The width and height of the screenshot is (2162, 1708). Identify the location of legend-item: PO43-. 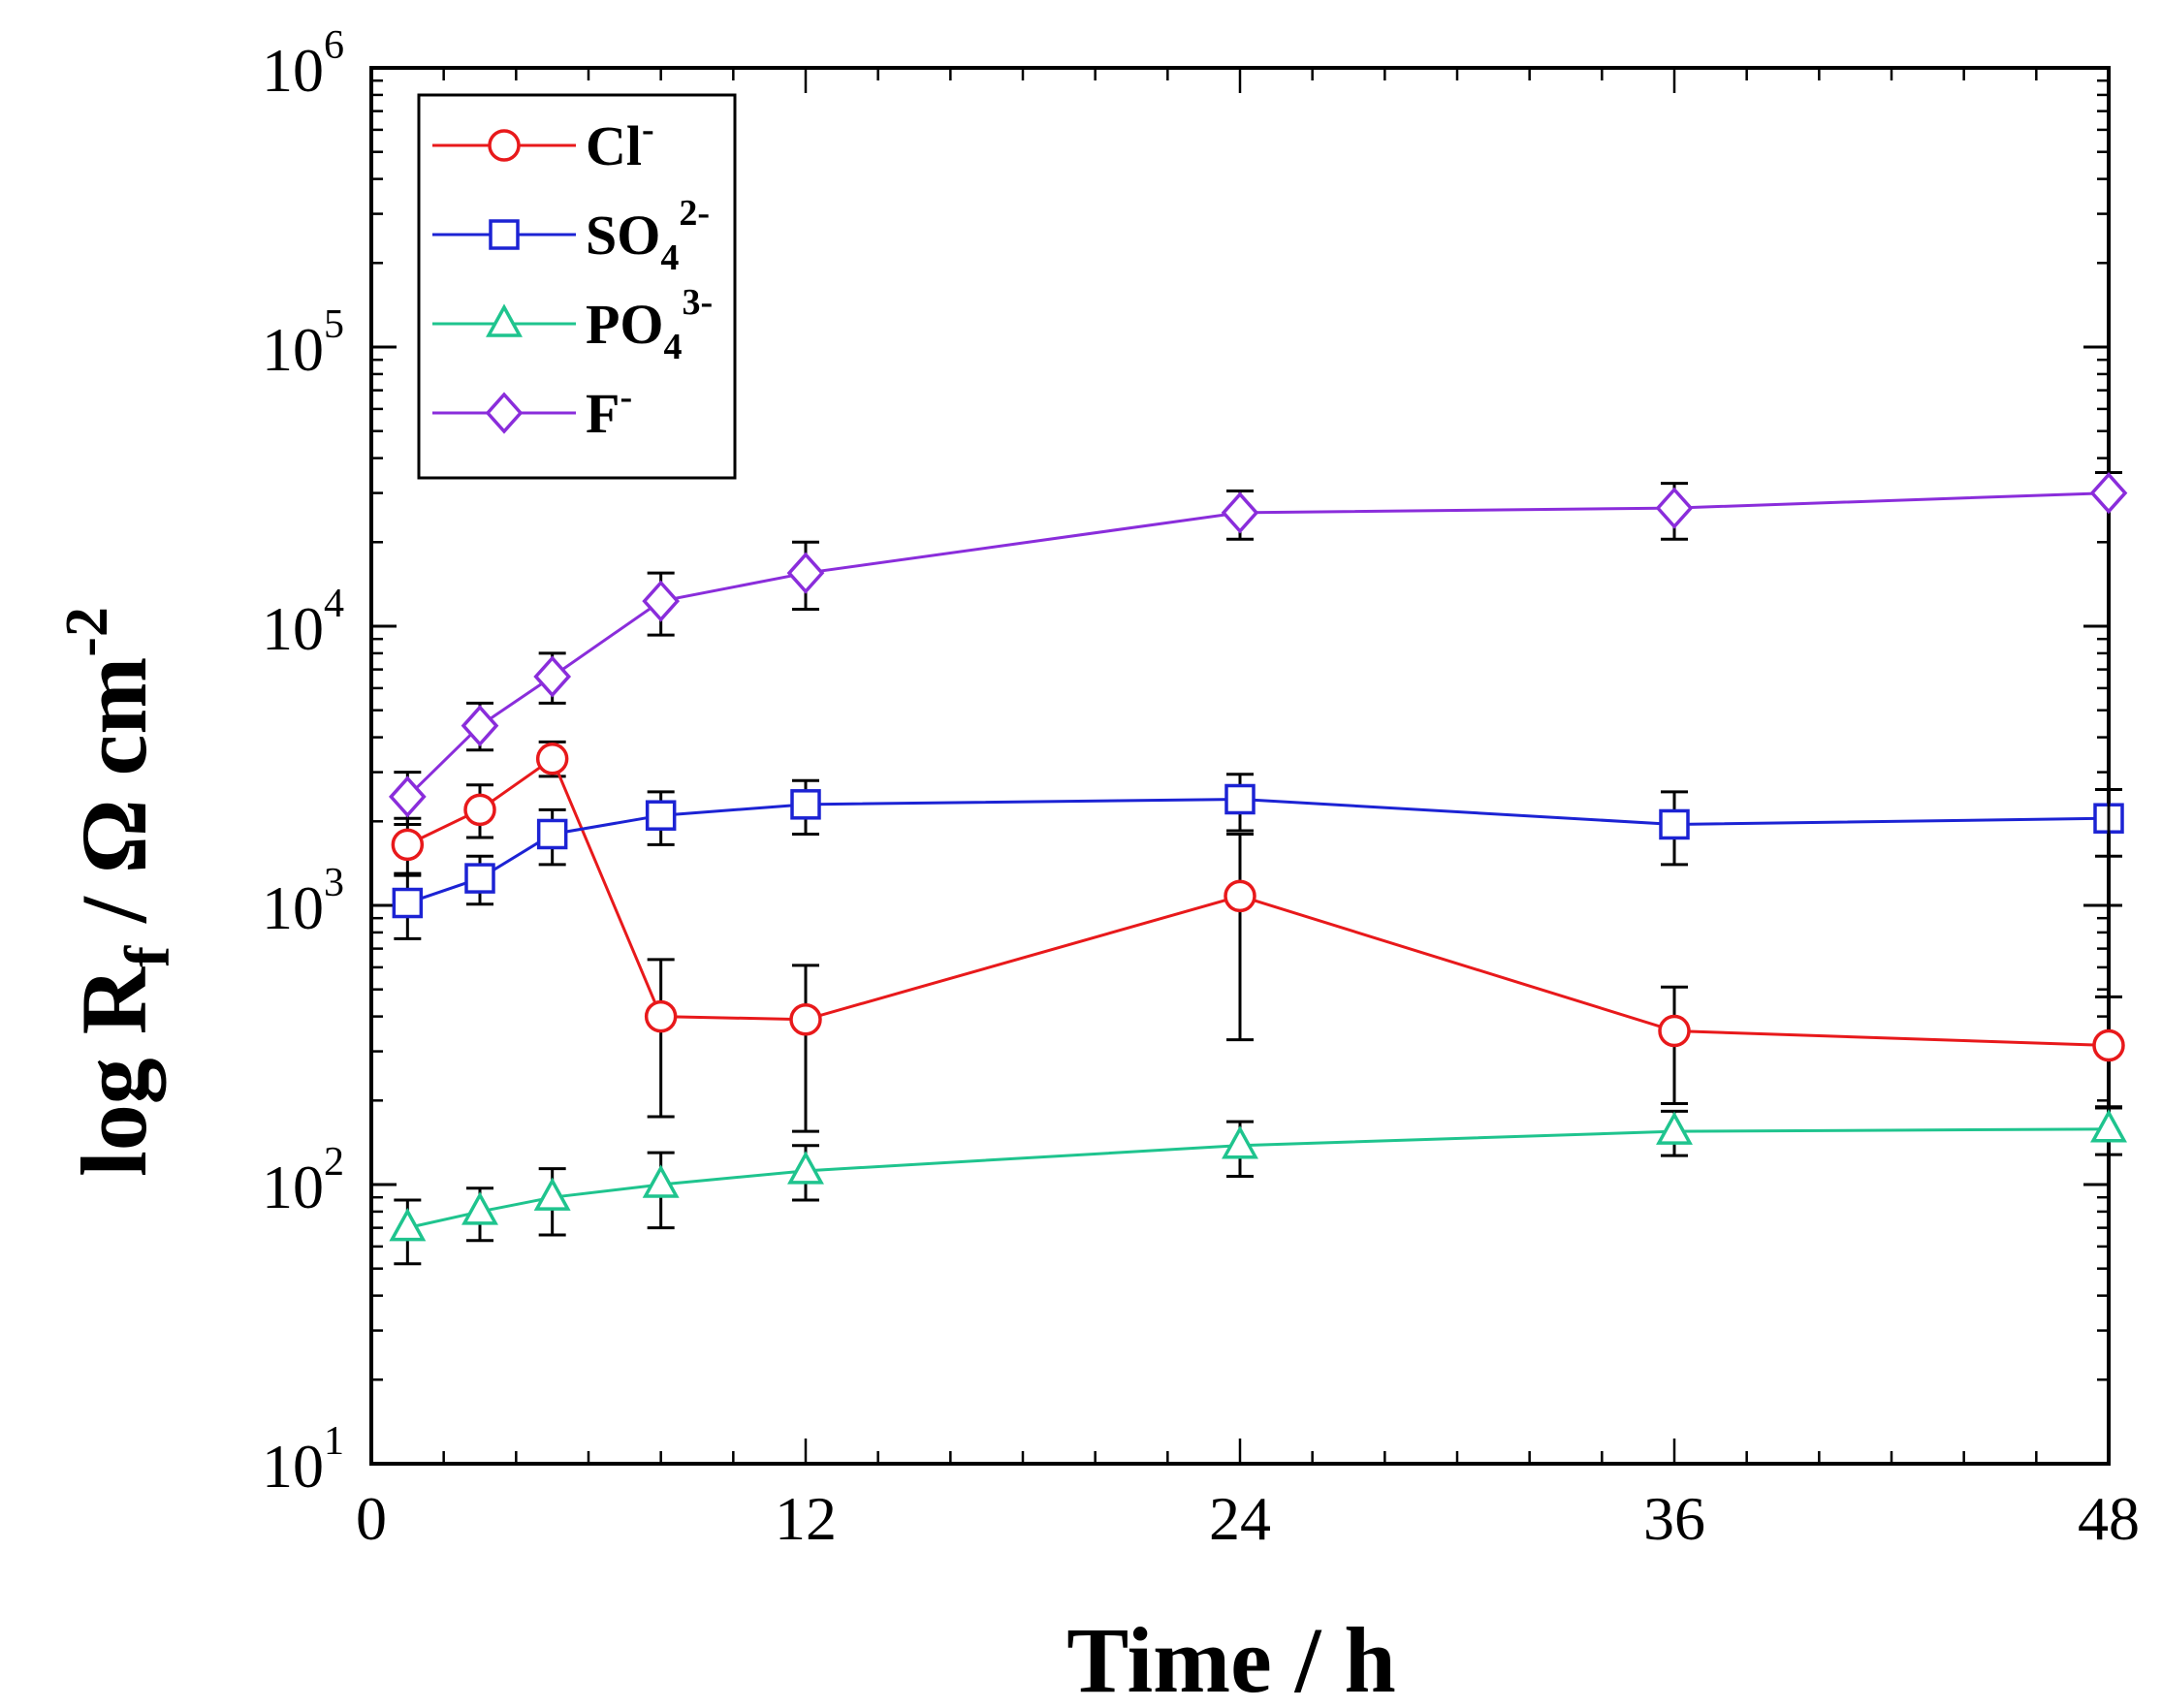
(572, 324).